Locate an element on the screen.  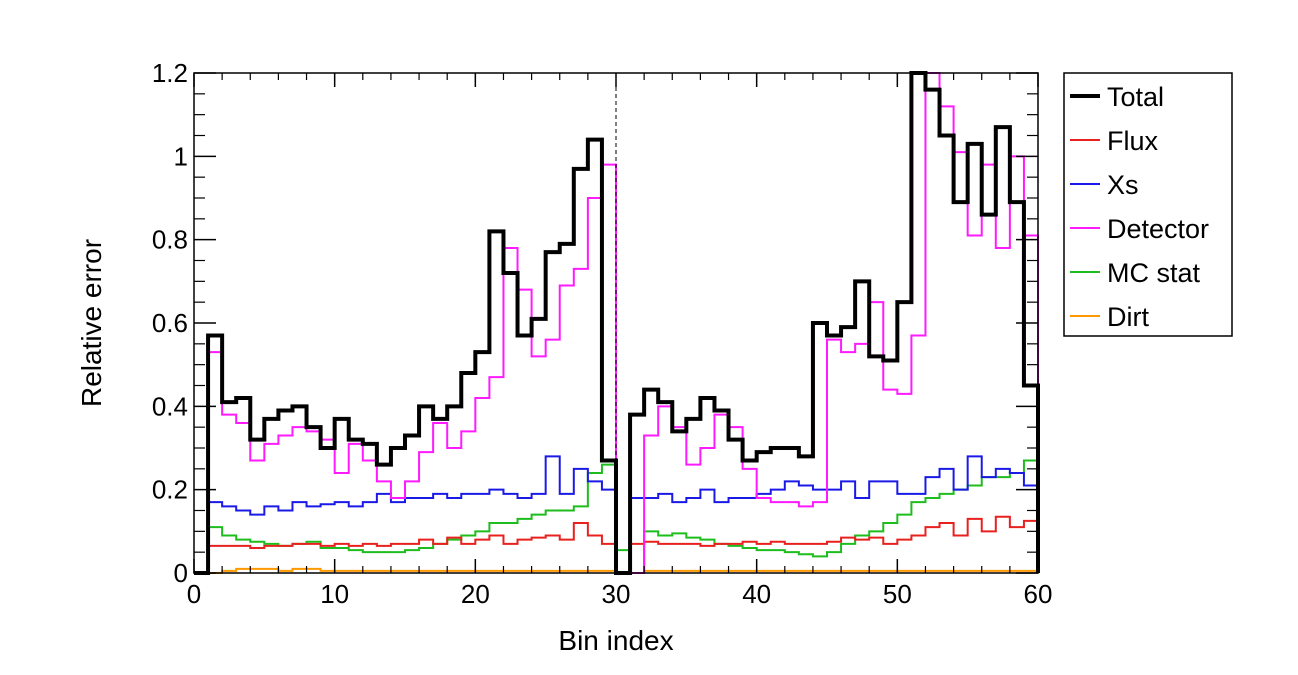
legend-label-detector: Detector is located at coordinates (1158, 229).